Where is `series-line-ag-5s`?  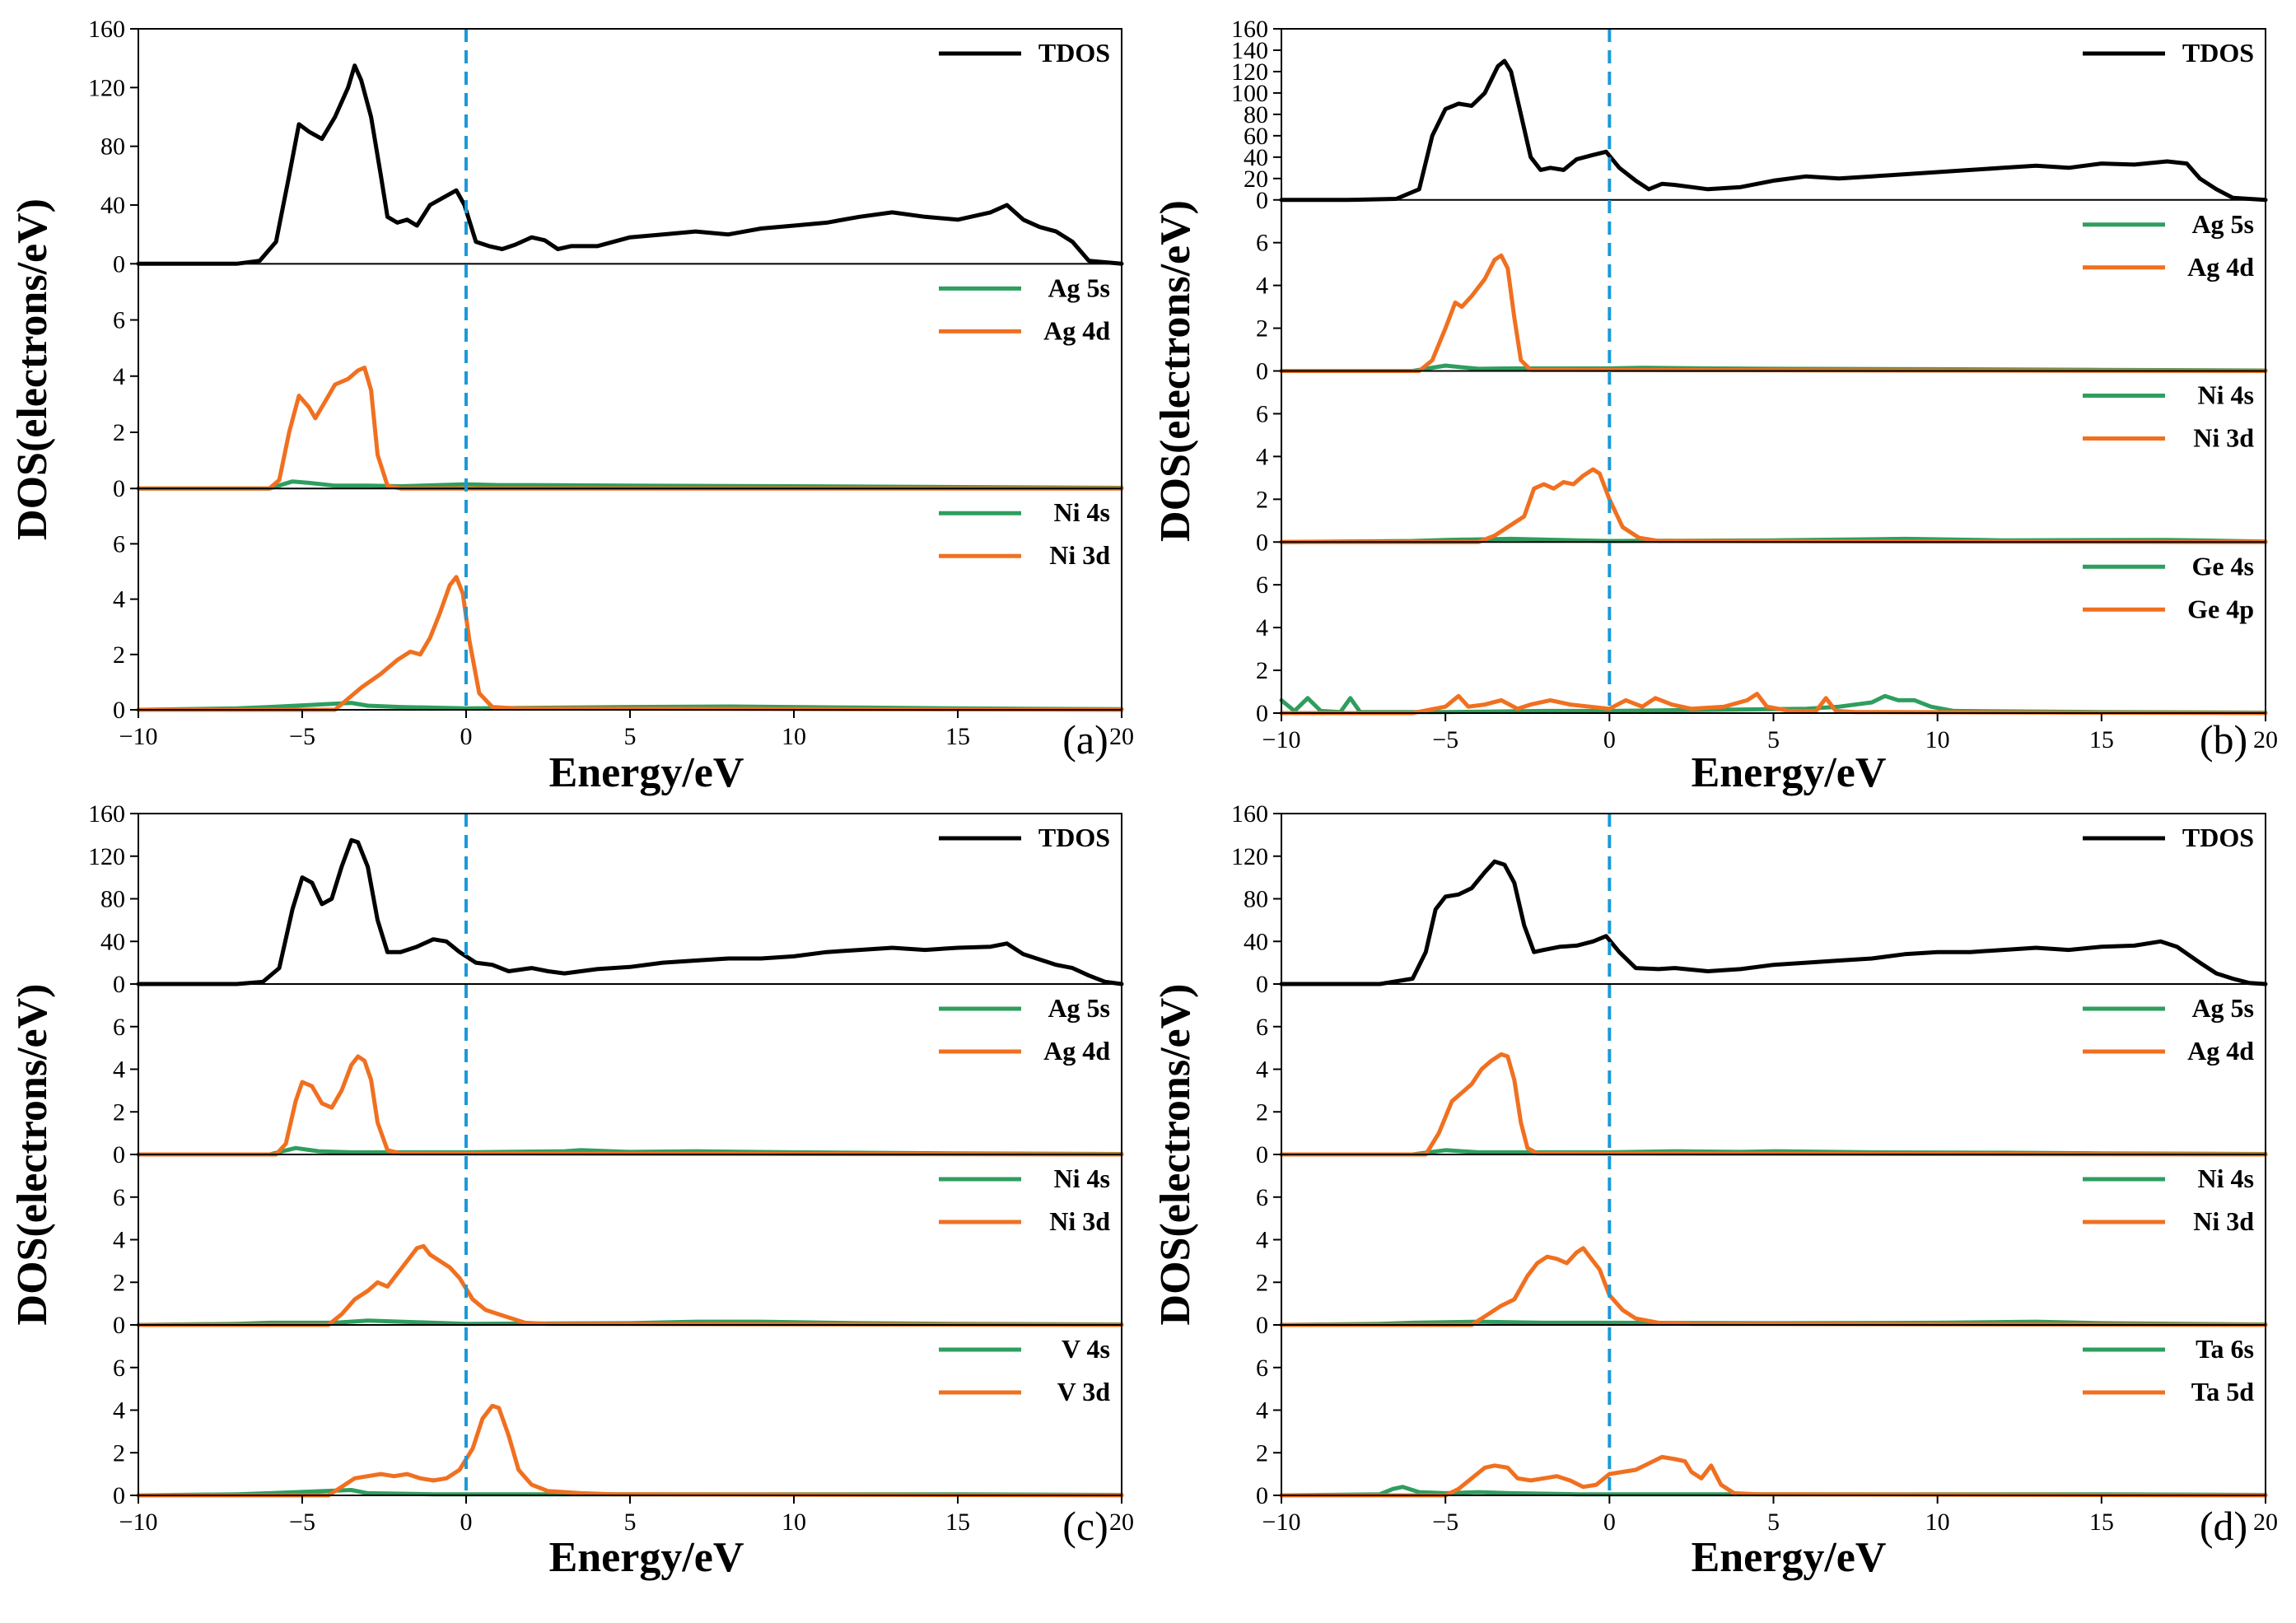
series-line-ag-5s is located at coordinates (630, 485).